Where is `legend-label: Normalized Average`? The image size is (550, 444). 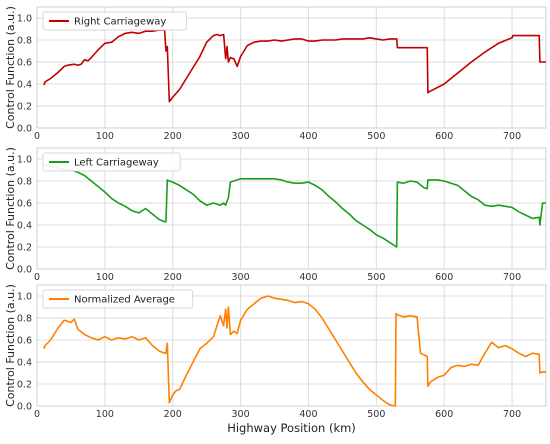 legend-label: Normalized Average is located at coordinates (124, 300).